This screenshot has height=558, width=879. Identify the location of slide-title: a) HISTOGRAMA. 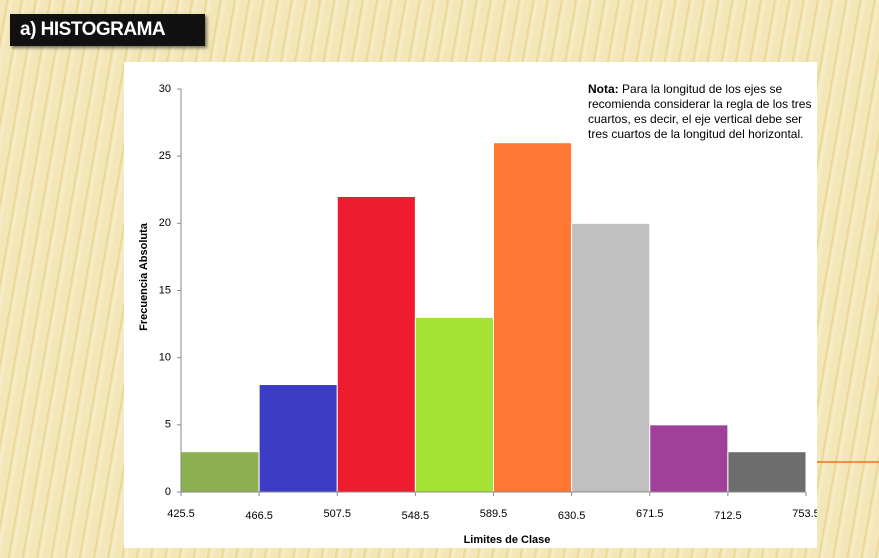
(107, 30).